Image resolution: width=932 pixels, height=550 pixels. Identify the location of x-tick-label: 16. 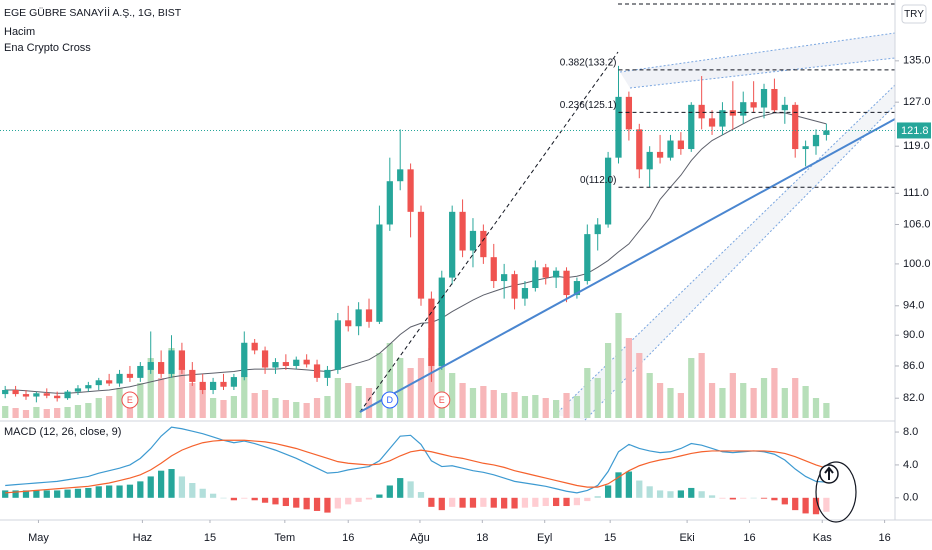
(348, 538).